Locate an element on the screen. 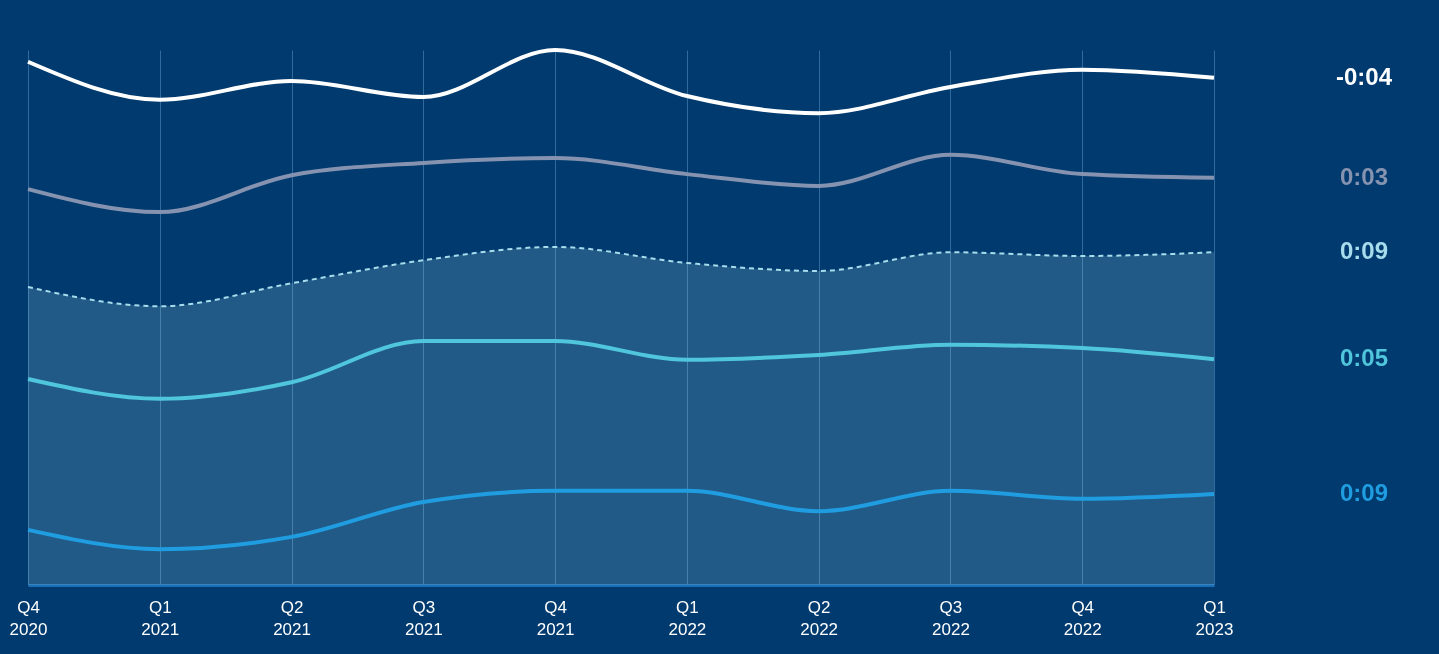  text: -0:04 is located at coordinates (1364, 76).